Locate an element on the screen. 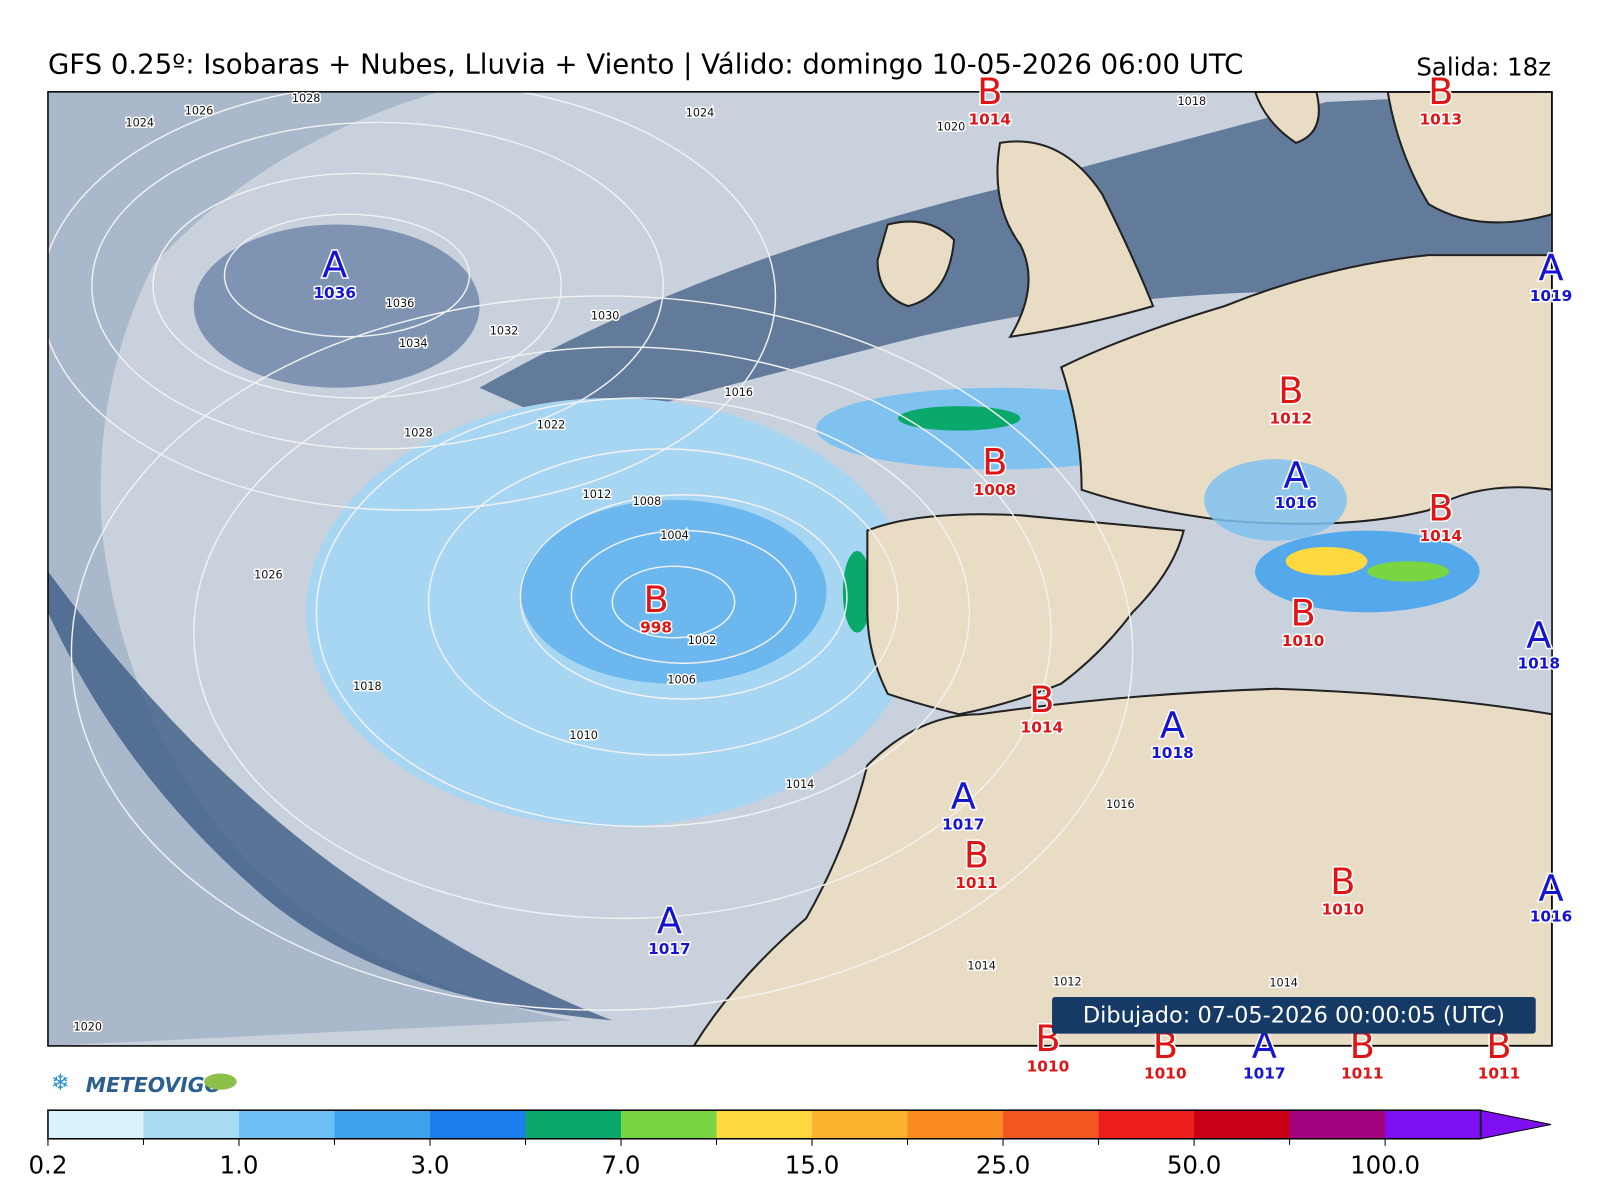  isobar-label: 1006 is located at coordinates (681, 680).